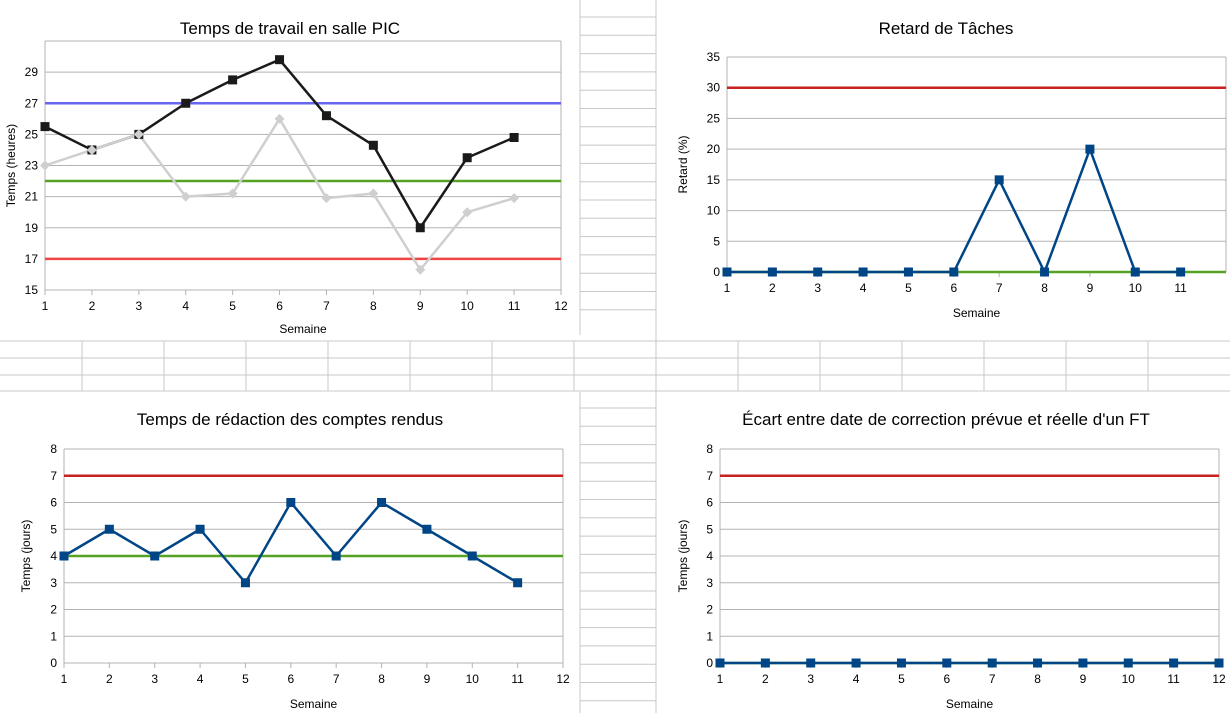 The image size is (1230, 713). I want to click on chart-title: Temps de rédaction des comptes rendus, so click(290, 419).